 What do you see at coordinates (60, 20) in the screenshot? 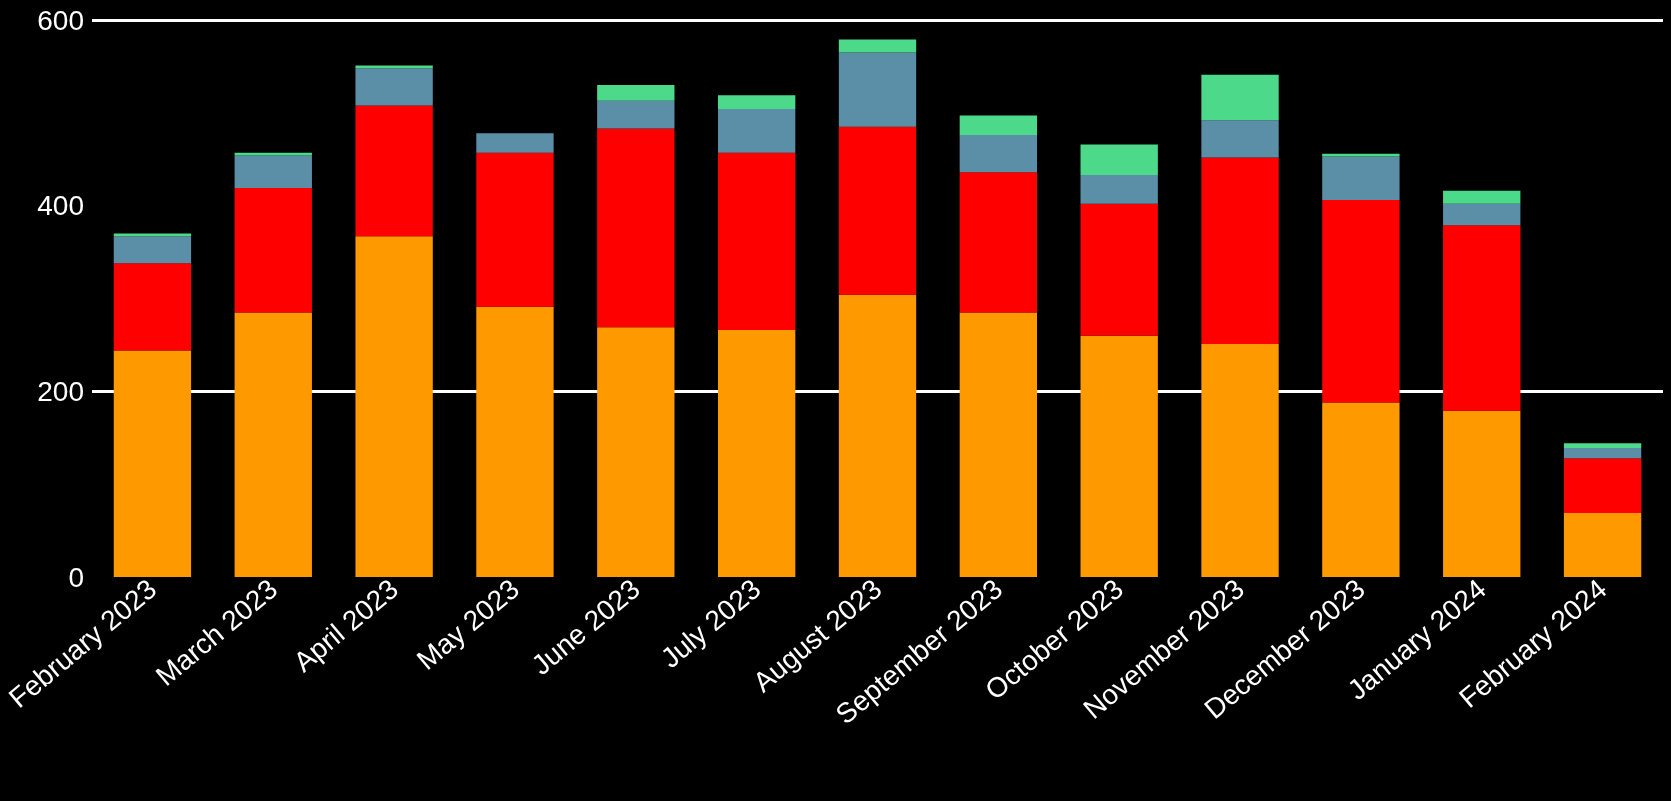
I see `y-tick-label: 600` at bounding box center [60, 20].